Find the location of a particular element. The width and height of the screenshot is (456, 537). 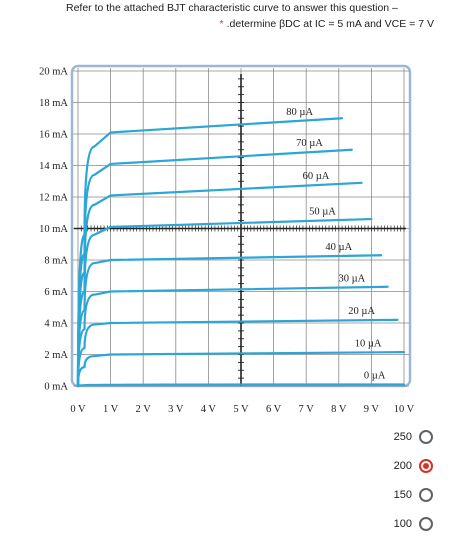

option-label: 200 is located at coordinates (402, 466).